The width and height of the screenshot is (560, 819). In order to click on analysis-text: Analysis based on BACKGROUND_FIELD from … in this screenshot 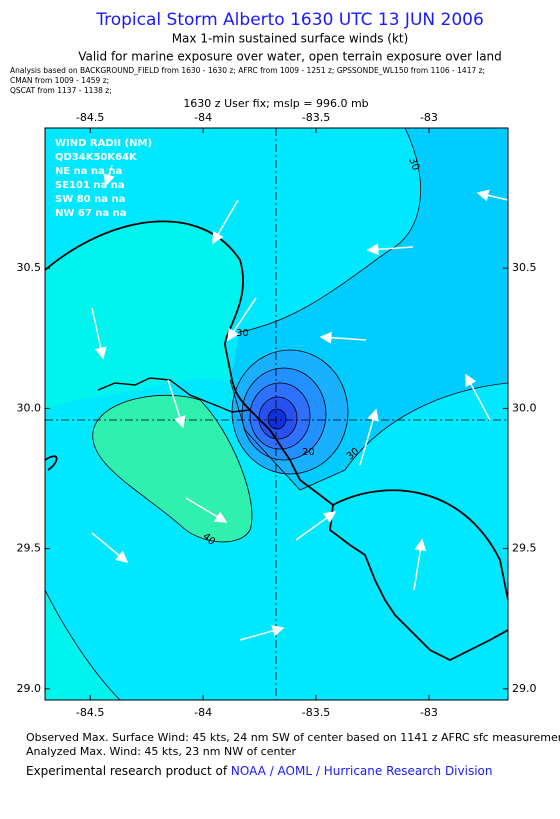, I will do `click(247, 70)`.